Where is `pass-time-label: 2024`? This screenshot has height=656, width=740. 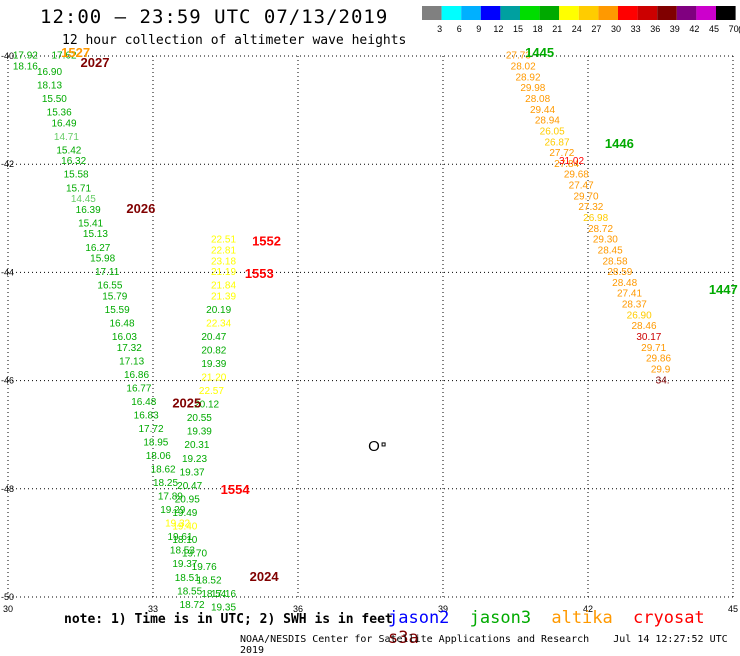 pass-time-label: 2024 is located at coordinates (265, 576).